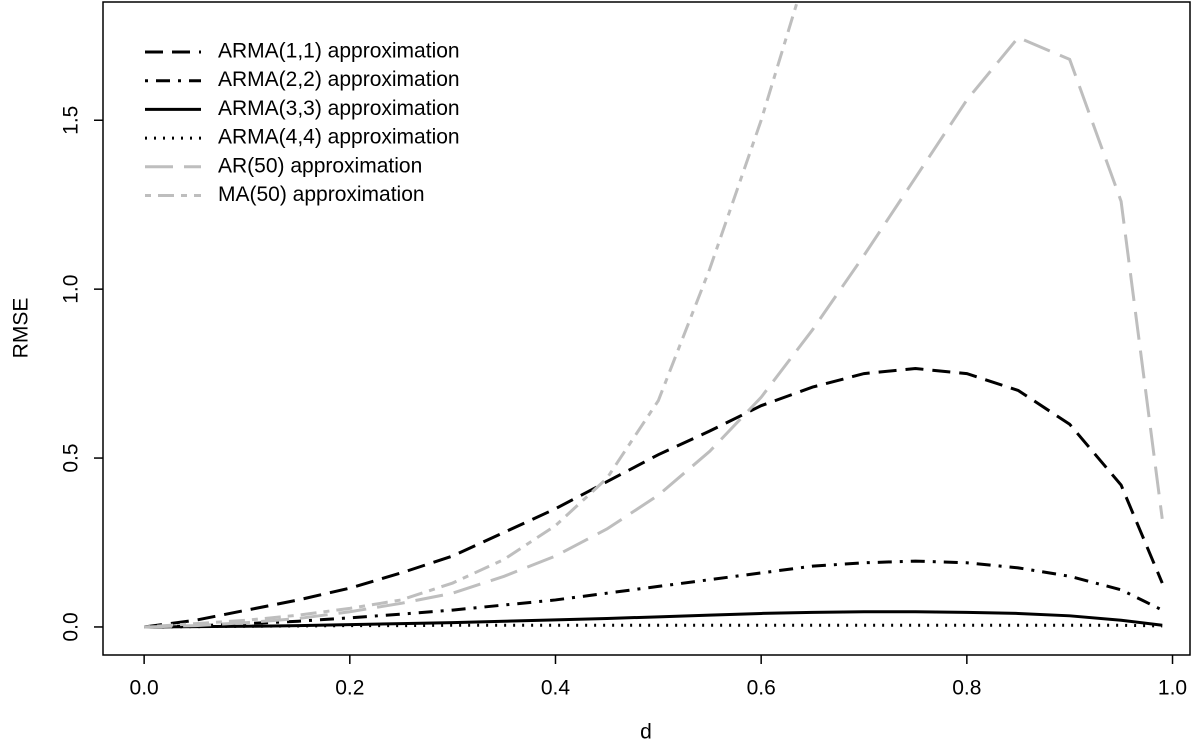 The width and height of the screenshot is (1203, 747). What do you see at coordinates (556, 688) in the screenshot?
I see `x-tick-label: 0.4` at bounding box center [556, 688].